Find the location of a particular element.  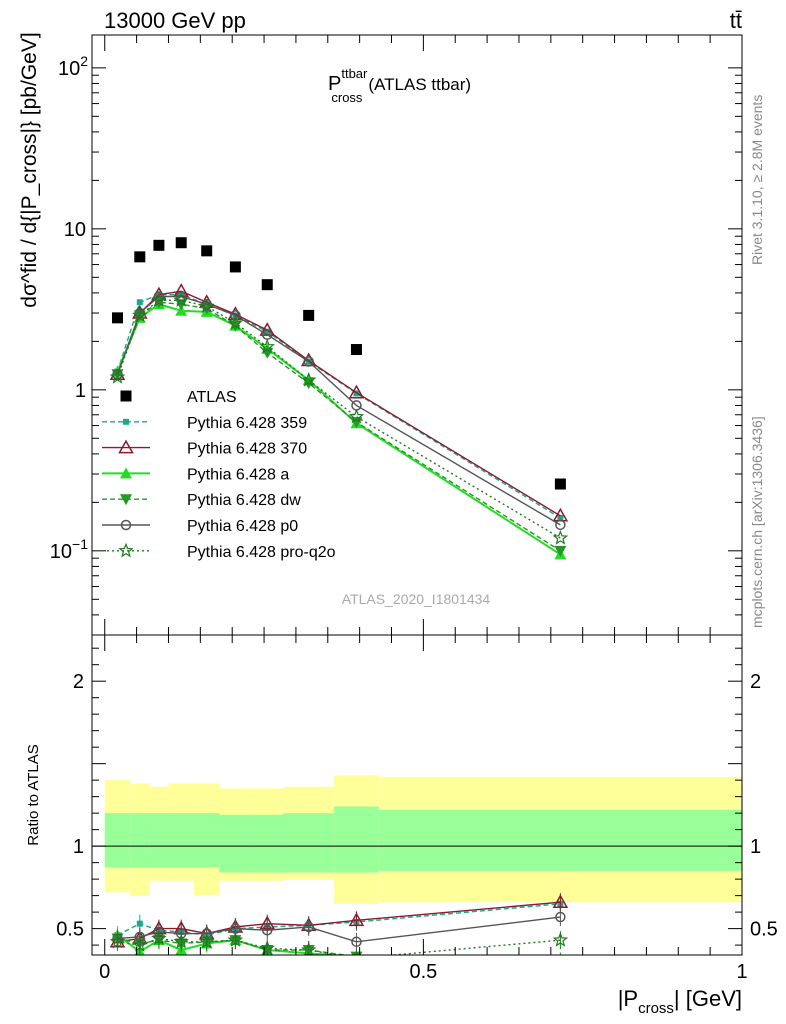

ylabel-text: dσ^fid / d{|P_cross|} [pb/GeV] is located at coordinates (29, 169).